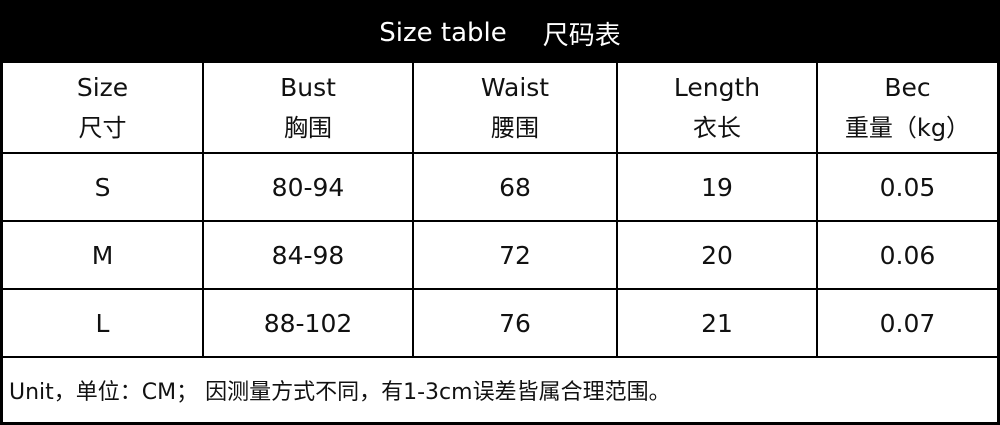 This screenshot has width=1000, height=425. I want to click on header-cell: Size 尺寸, so click(103, 108).